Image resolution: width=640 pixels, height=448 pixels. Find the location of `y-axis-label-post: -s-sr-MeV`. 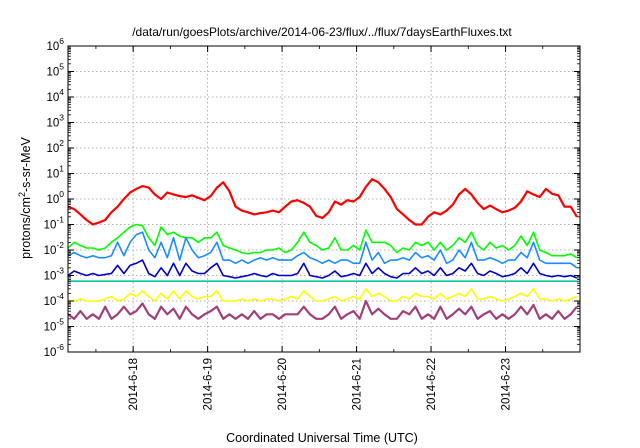

y-axis-label-post: -s-sr-MeV is located at coordinates (26, 164).